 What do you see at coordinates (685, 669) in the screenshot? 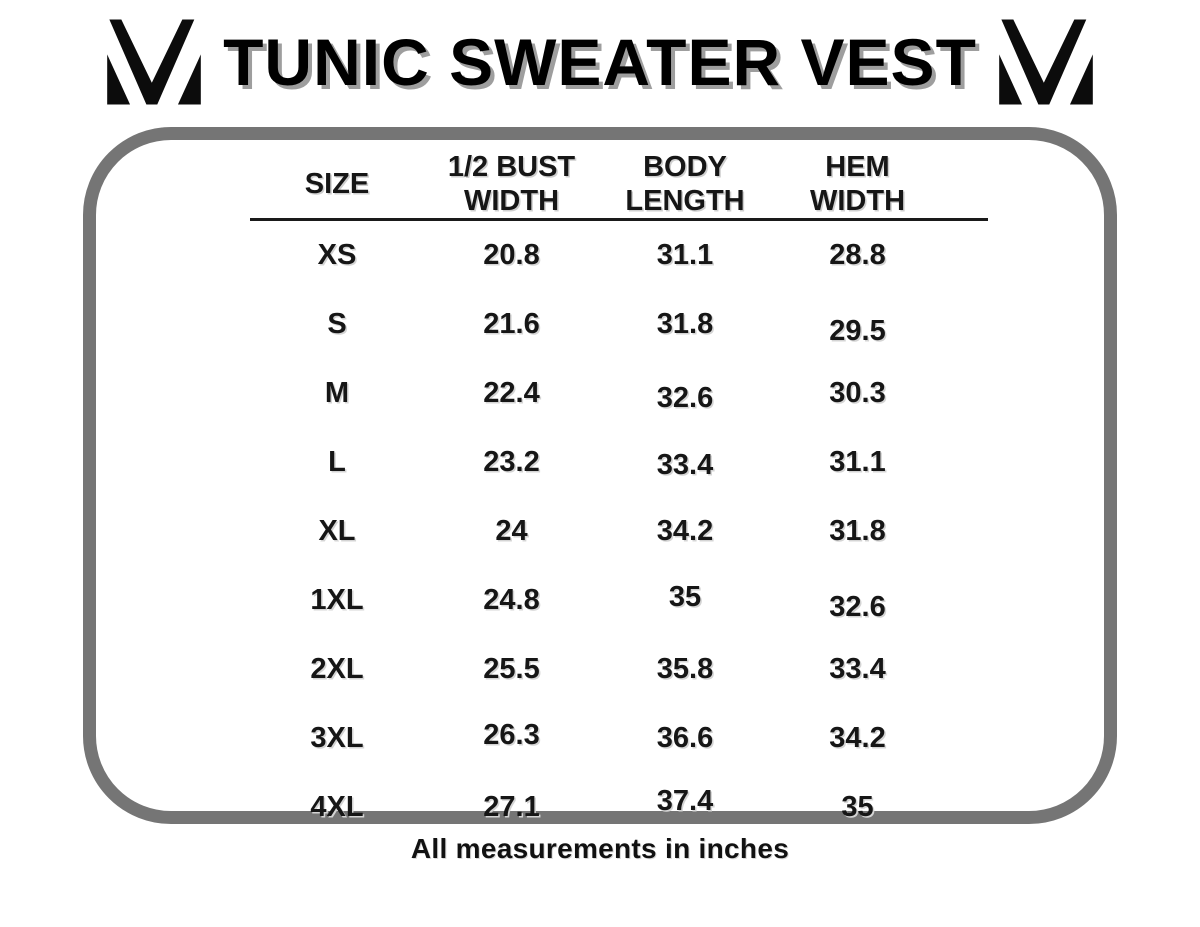
I see `value-cell: 35.8` at bounding box center [685, 669].